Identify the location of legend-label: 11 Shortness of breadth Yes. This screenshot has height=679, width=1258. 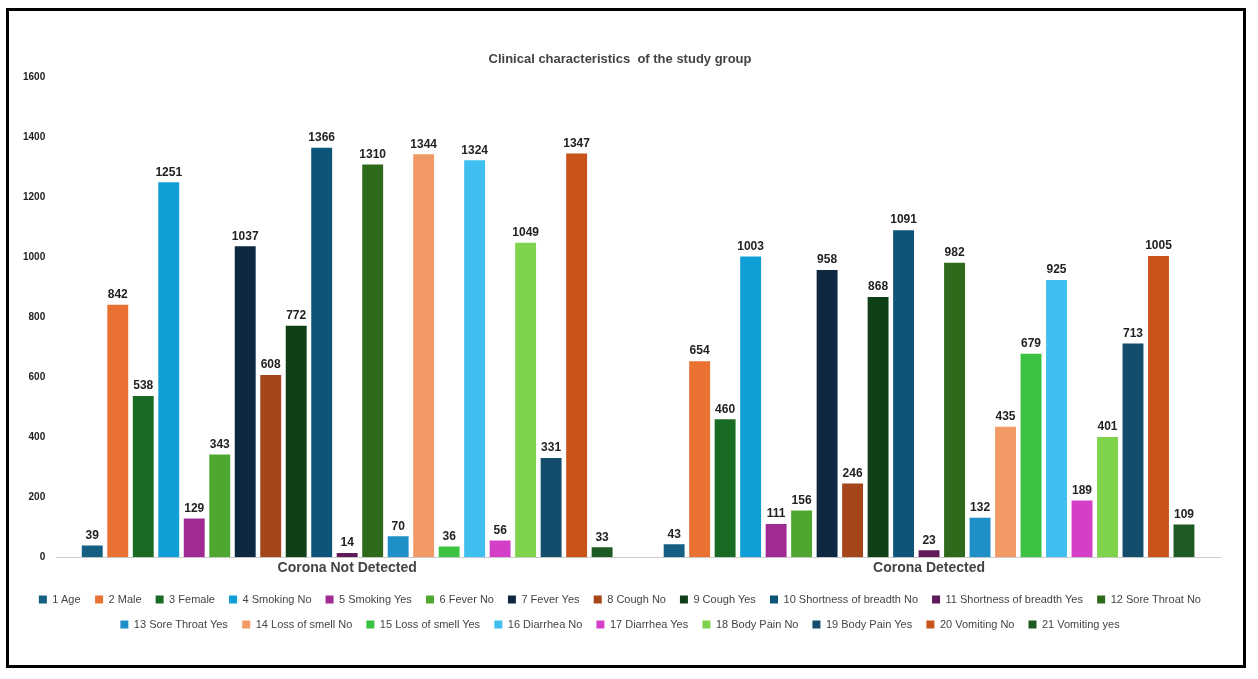
(1014, 598).